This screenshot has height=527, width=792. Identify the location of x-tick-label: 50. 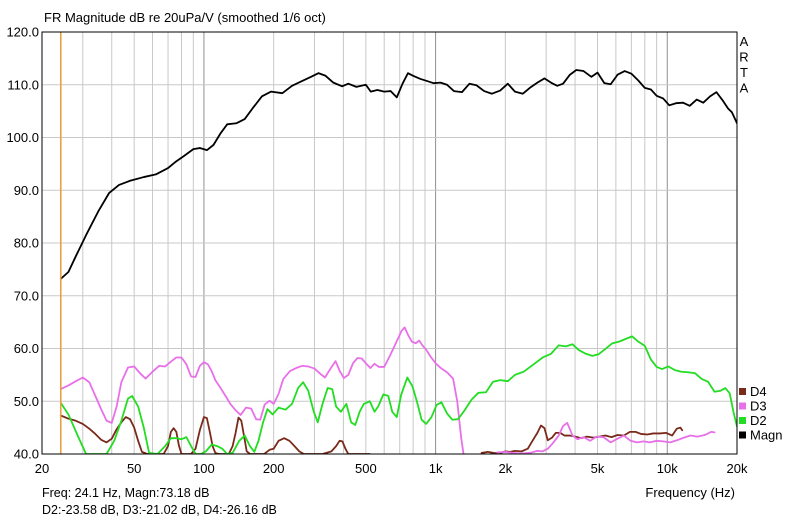
(134, 468).